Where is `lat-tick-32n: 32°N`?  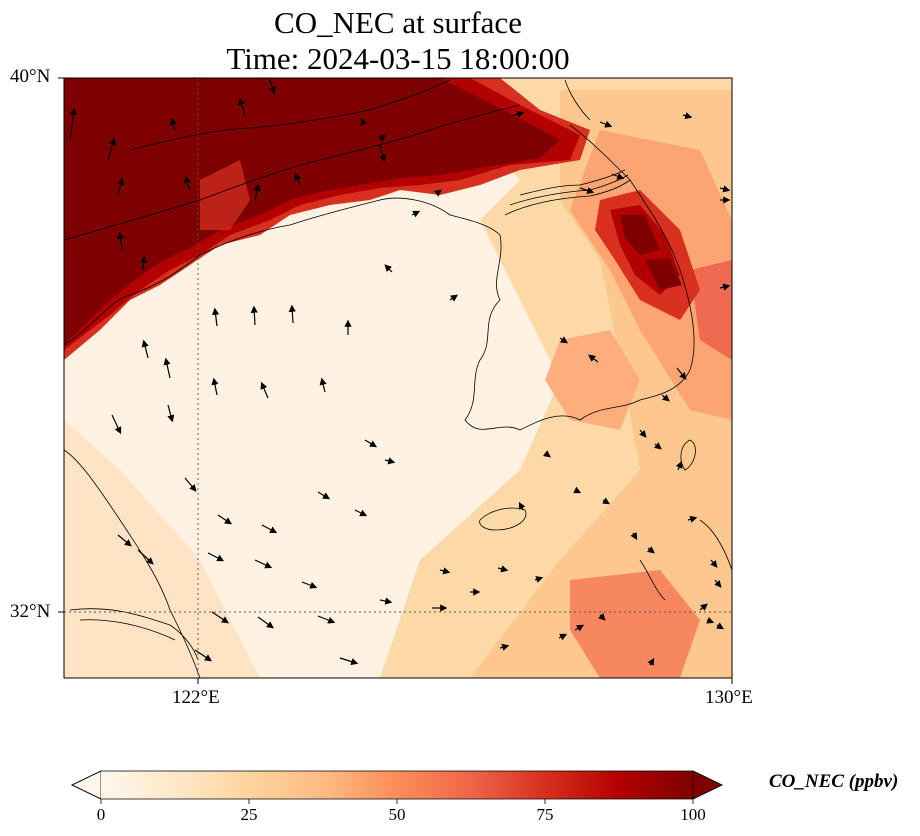 lat-tick-32n: 32°N is located at coordinates (30, 611).